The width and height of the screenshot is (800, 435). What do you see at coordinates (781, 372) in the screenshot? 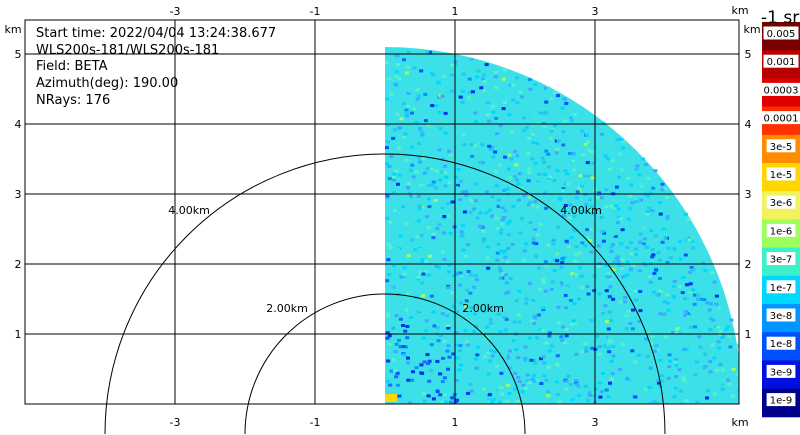
I see `colorbar-label: 3e-9` at bounding box center [781, 372].